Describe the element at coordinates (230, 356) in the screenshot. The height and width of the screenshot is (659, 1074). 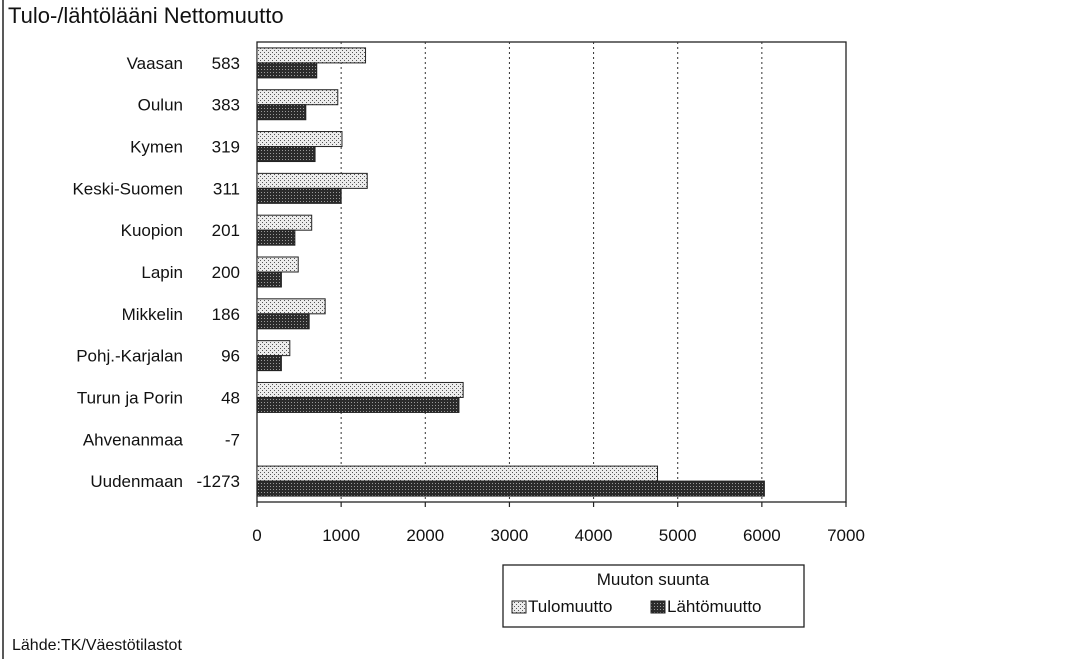
I see `net-value-label: 96` at that location.